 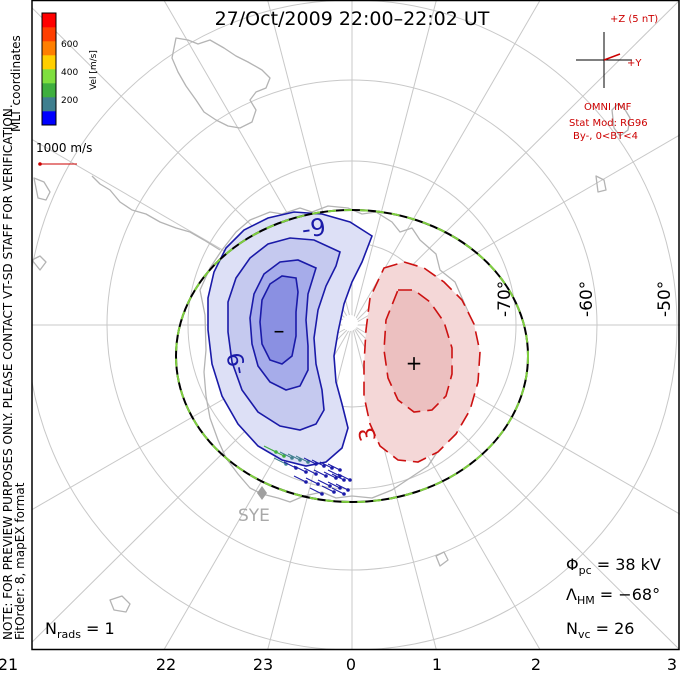 I want to click on coord-system-label: MLT coordinates, so click(x=16, y=83).